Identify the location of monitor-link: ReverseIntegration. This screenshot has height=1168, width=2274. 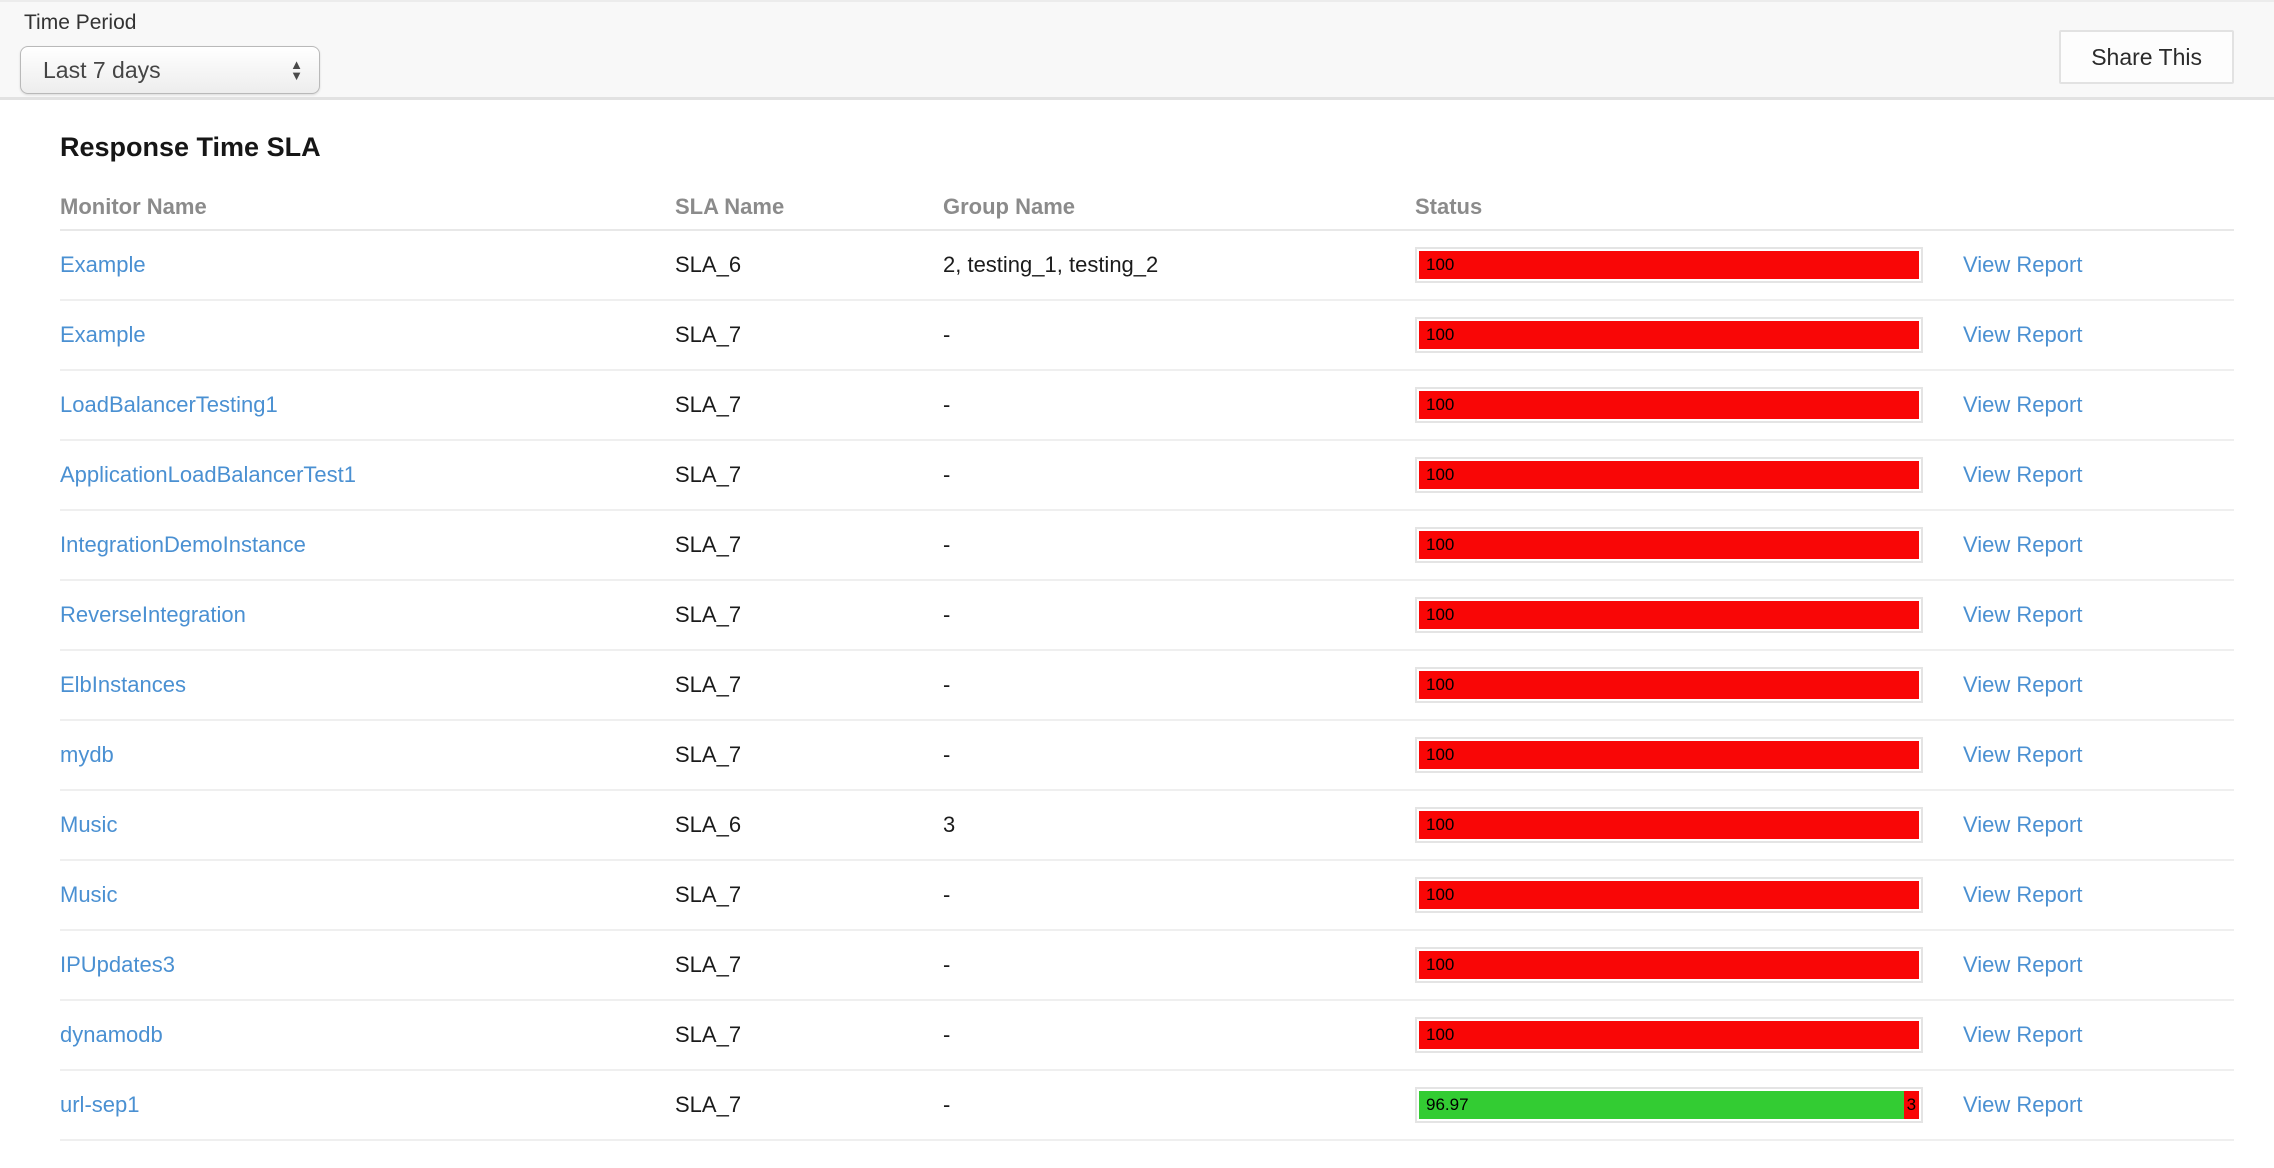
(153, 614).